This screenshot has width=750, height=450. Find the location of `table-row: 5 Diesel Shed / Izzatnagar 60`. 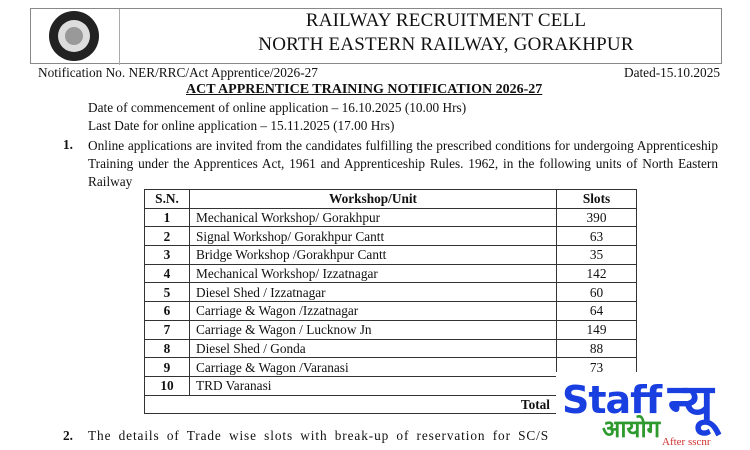

table-row: 5 Diesel Shed / Izzatnagar 60 is located at coordinates (390, 292).